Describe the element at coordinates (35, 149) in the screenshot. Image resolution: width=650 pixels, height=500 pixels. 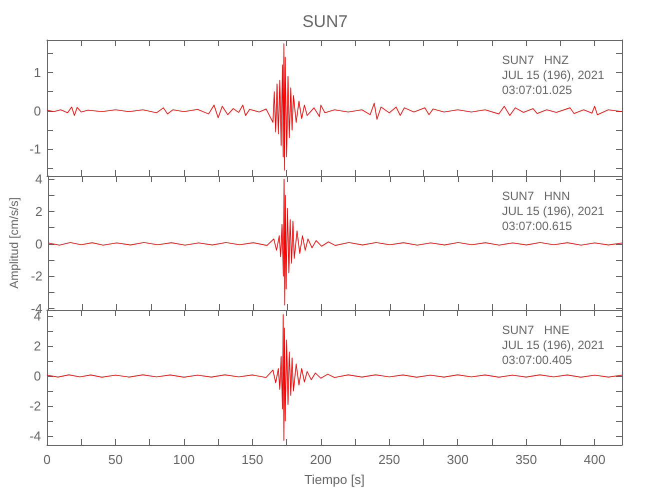
I see `y-tick-label: -1` at that location.